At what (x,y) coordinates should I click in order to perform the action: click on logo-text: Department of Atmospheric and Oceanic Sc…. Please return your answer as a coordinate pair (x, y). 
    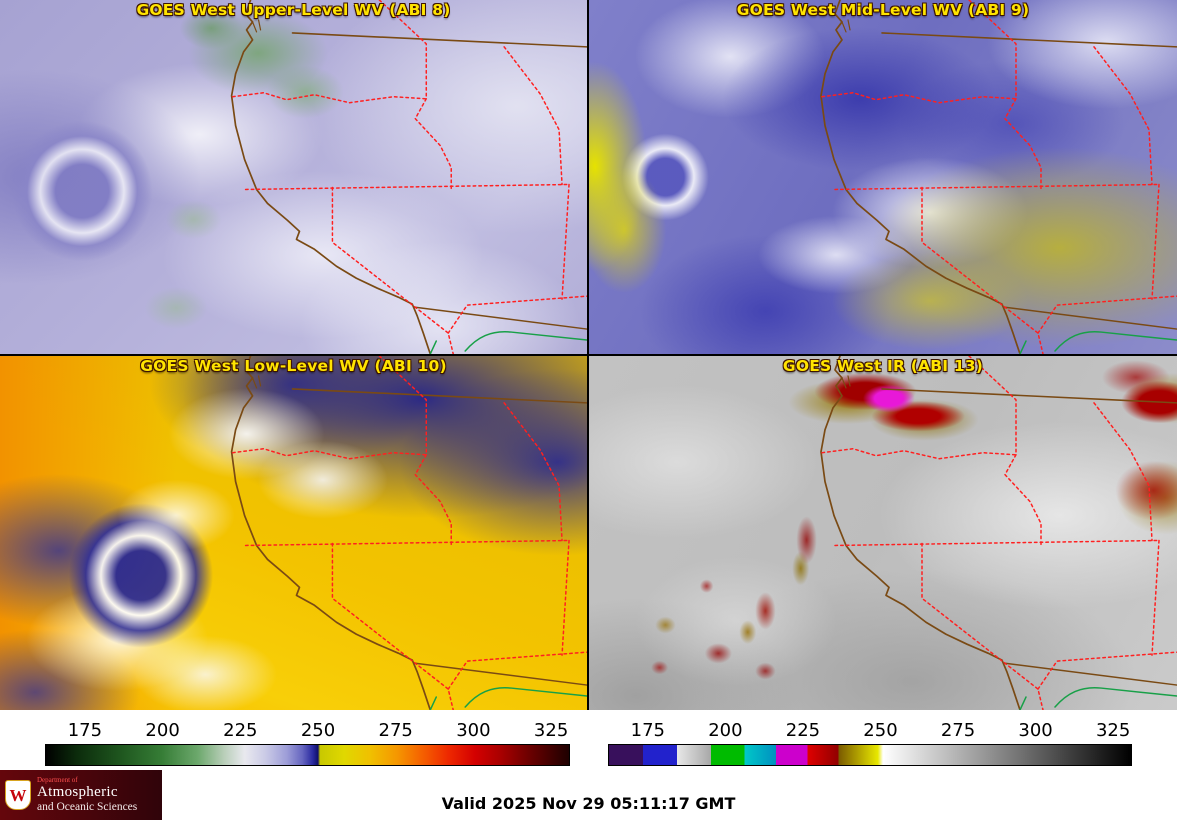
    Looking at the image, I should click on (87, 794).